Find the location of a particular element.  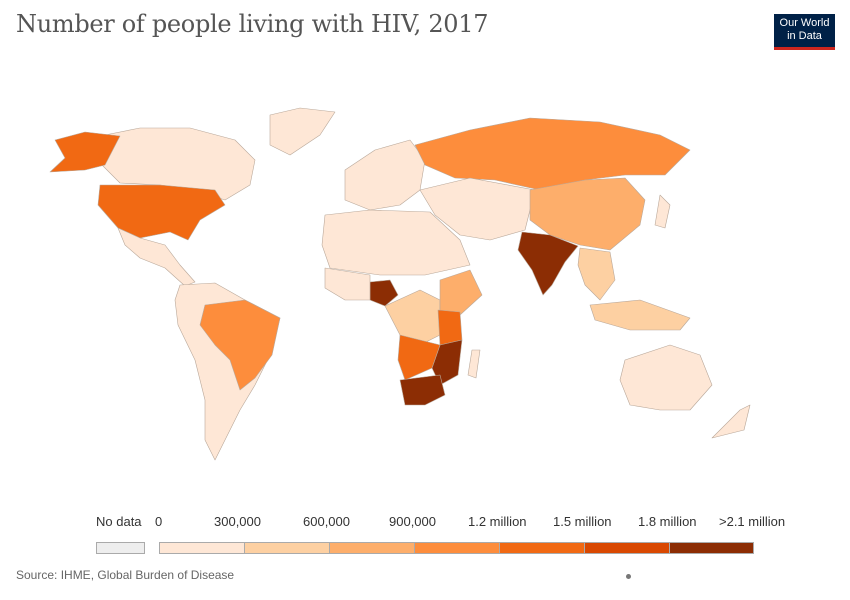

legend-label-3: 900,000 is located at coordinates (412, 521).